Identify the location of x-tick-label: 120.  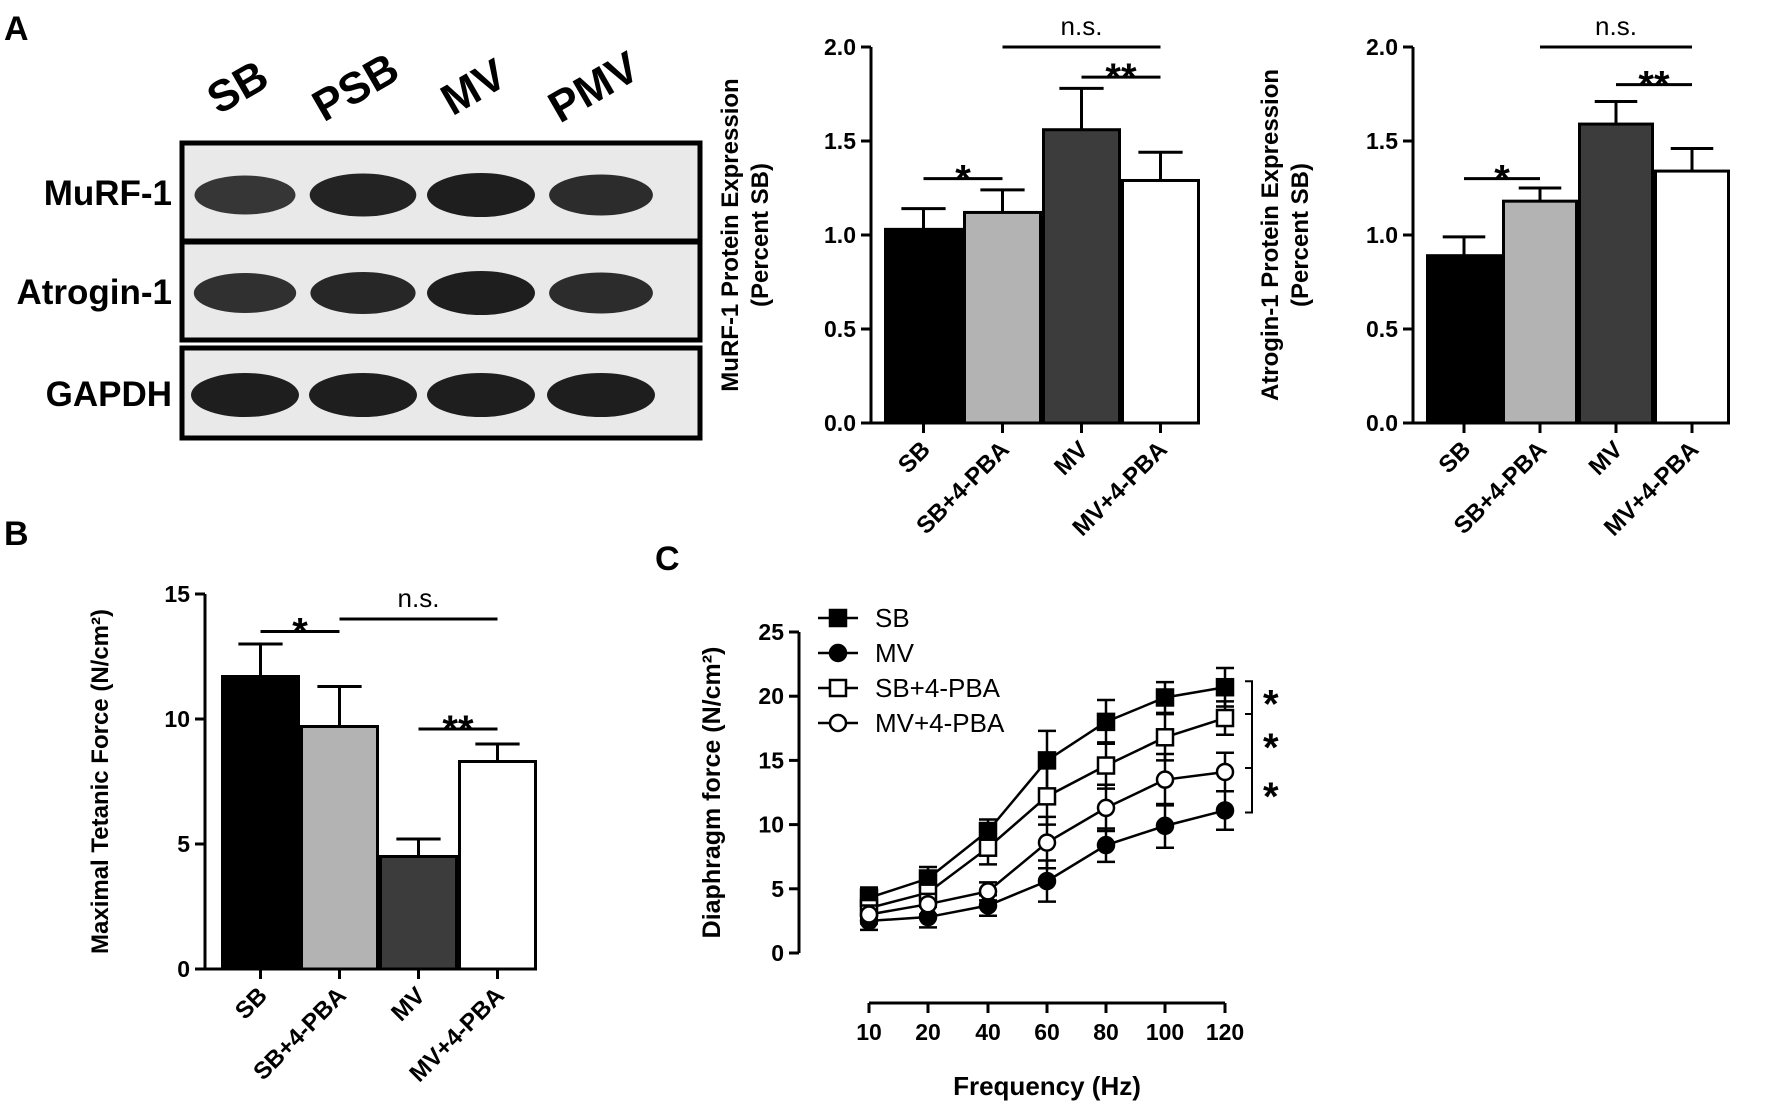
(1225, 1032).